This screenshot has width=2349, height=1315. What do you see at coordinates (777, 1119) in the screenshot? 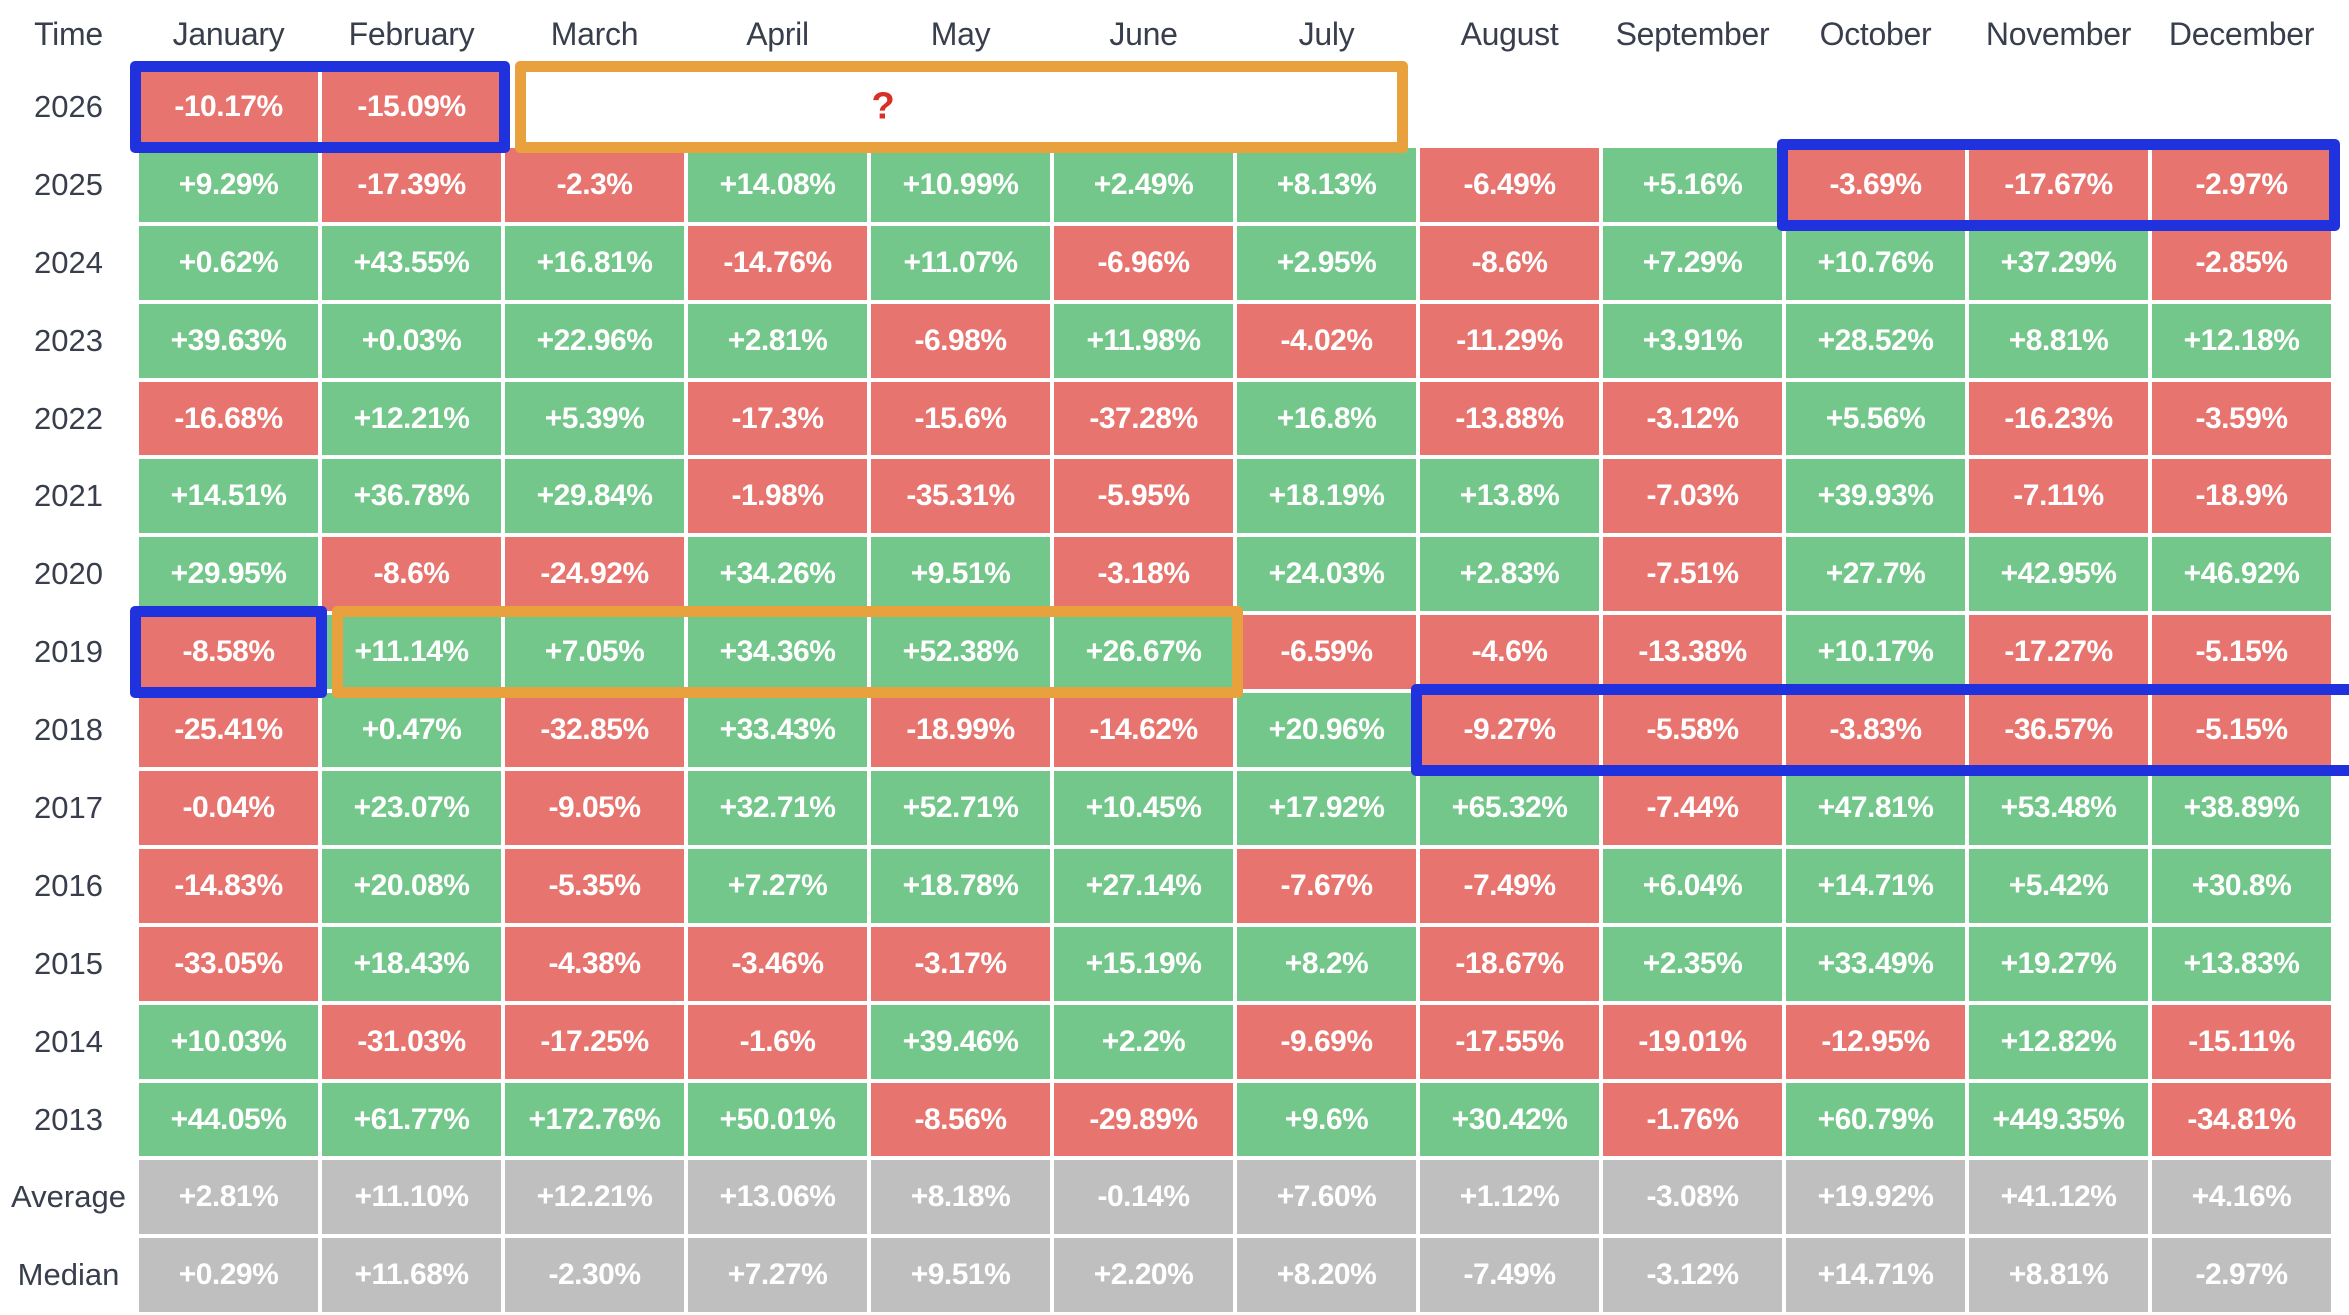
I see `cell-2013-april: +50.01%` at bounding box center [777, 1119].